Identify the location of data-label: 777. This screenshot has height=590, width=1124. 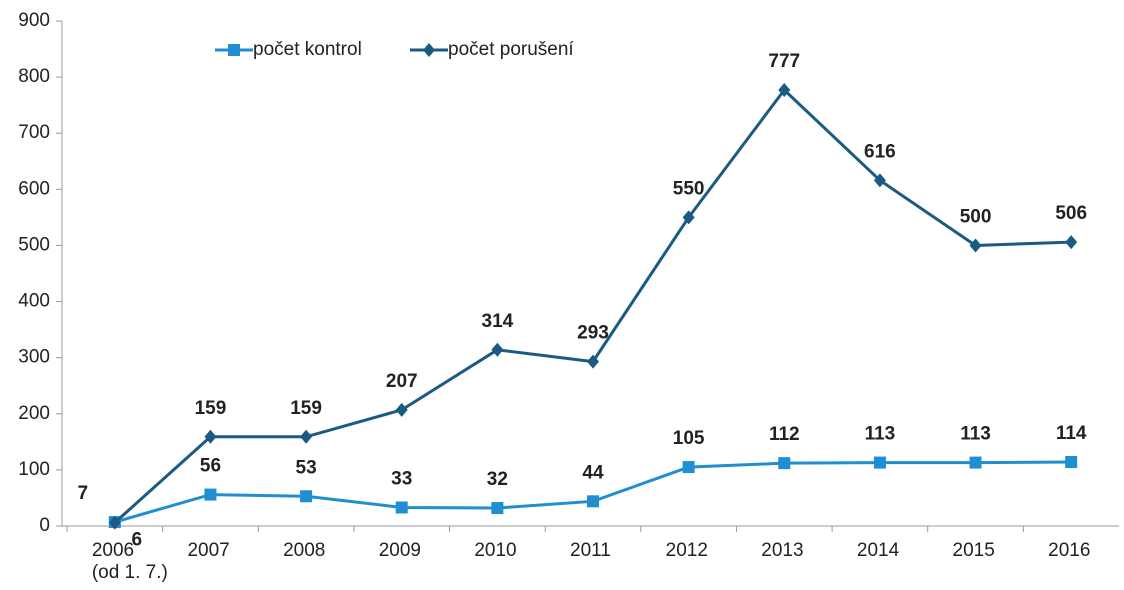
(784, 61).